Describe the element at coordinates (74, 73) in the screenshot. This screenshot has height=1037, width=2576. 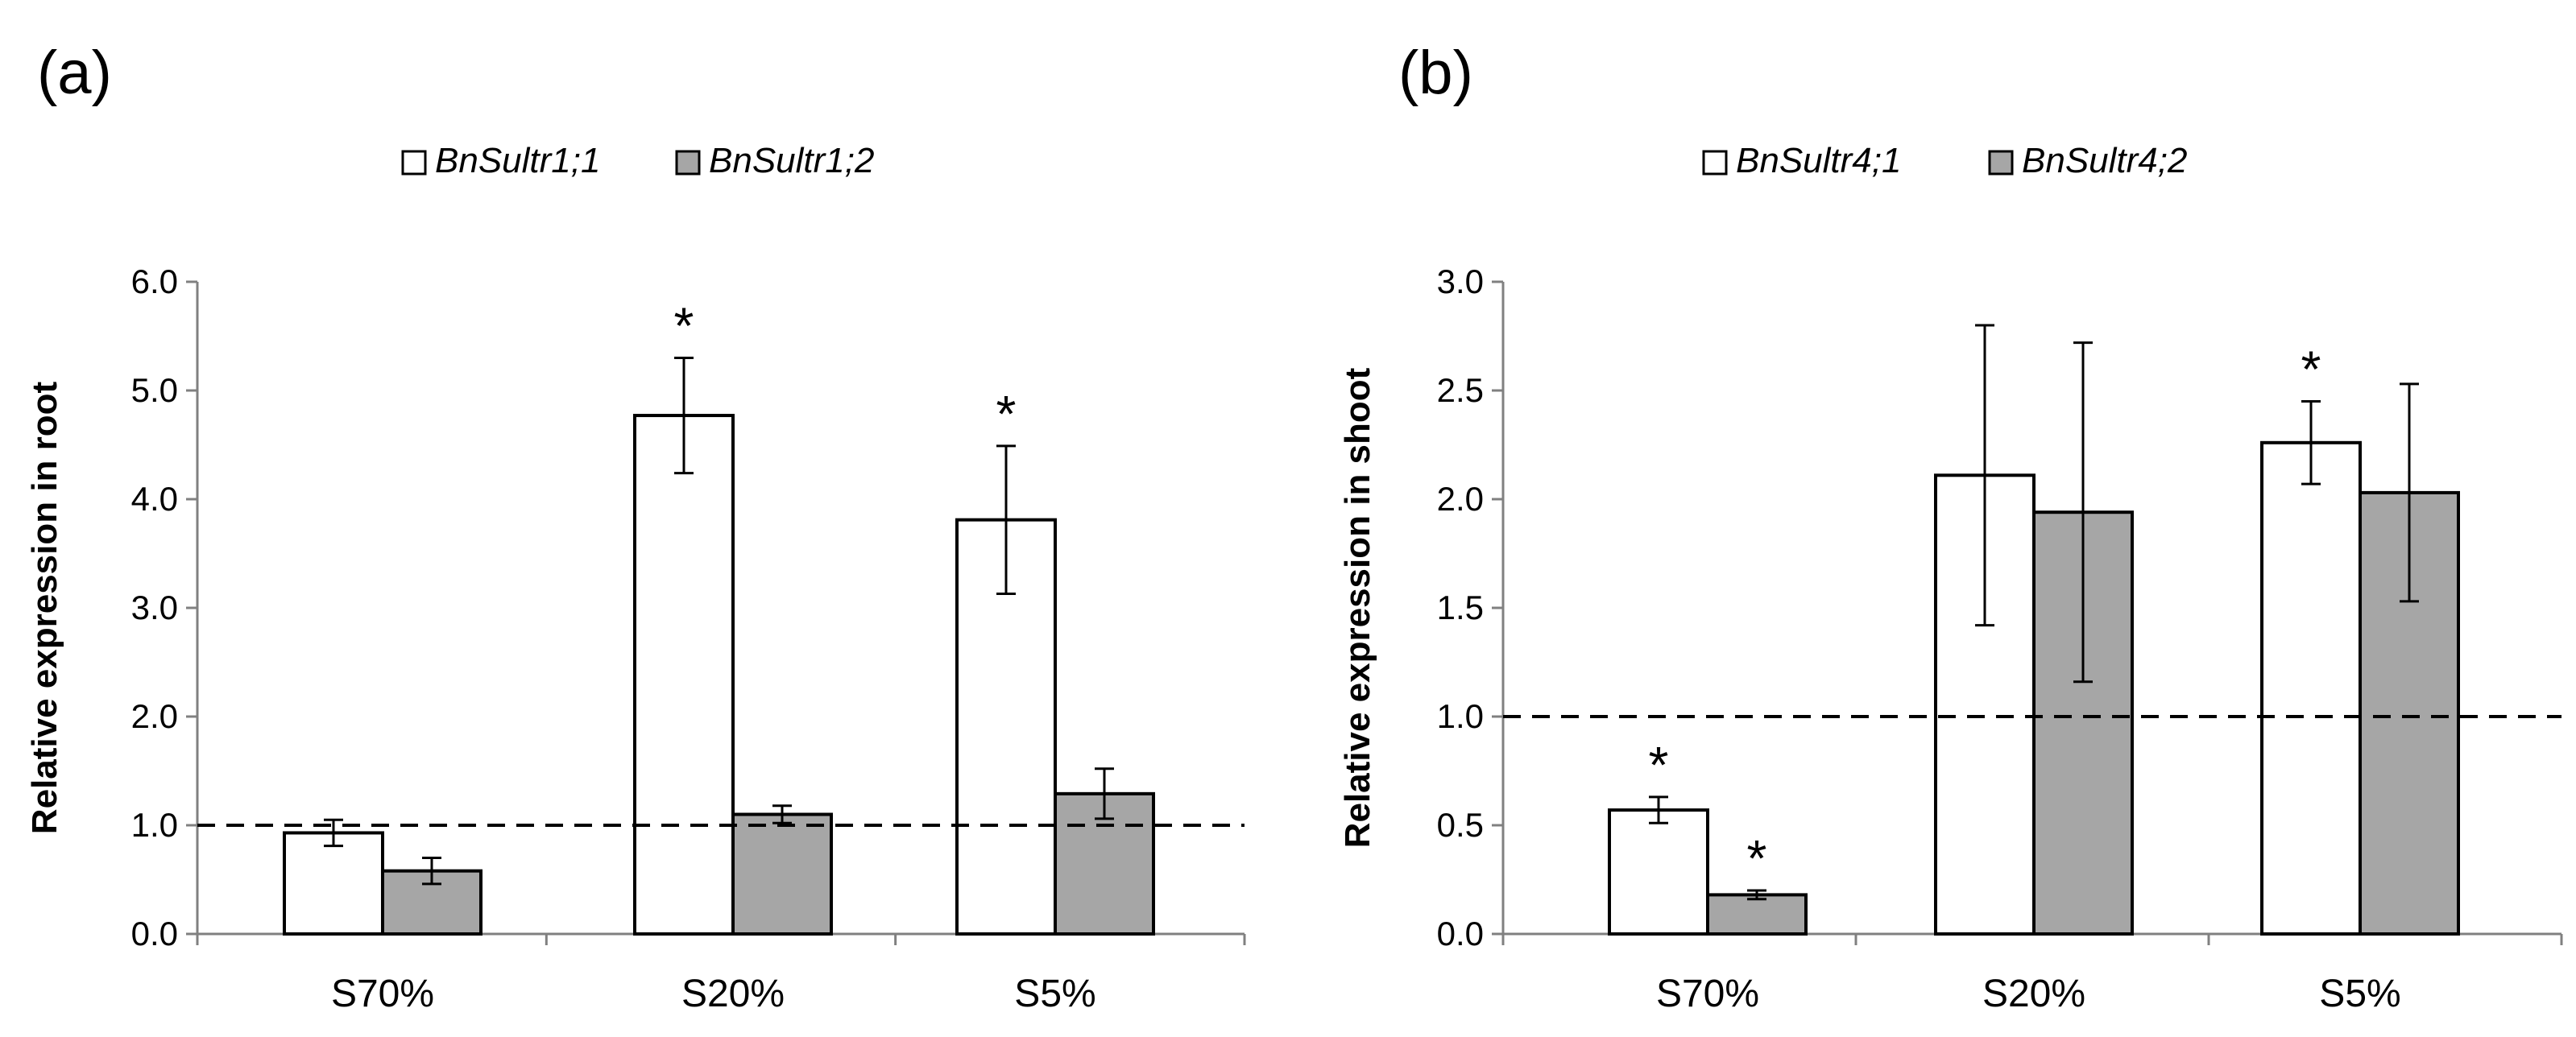
I see `panel-label: (a)` at that location.